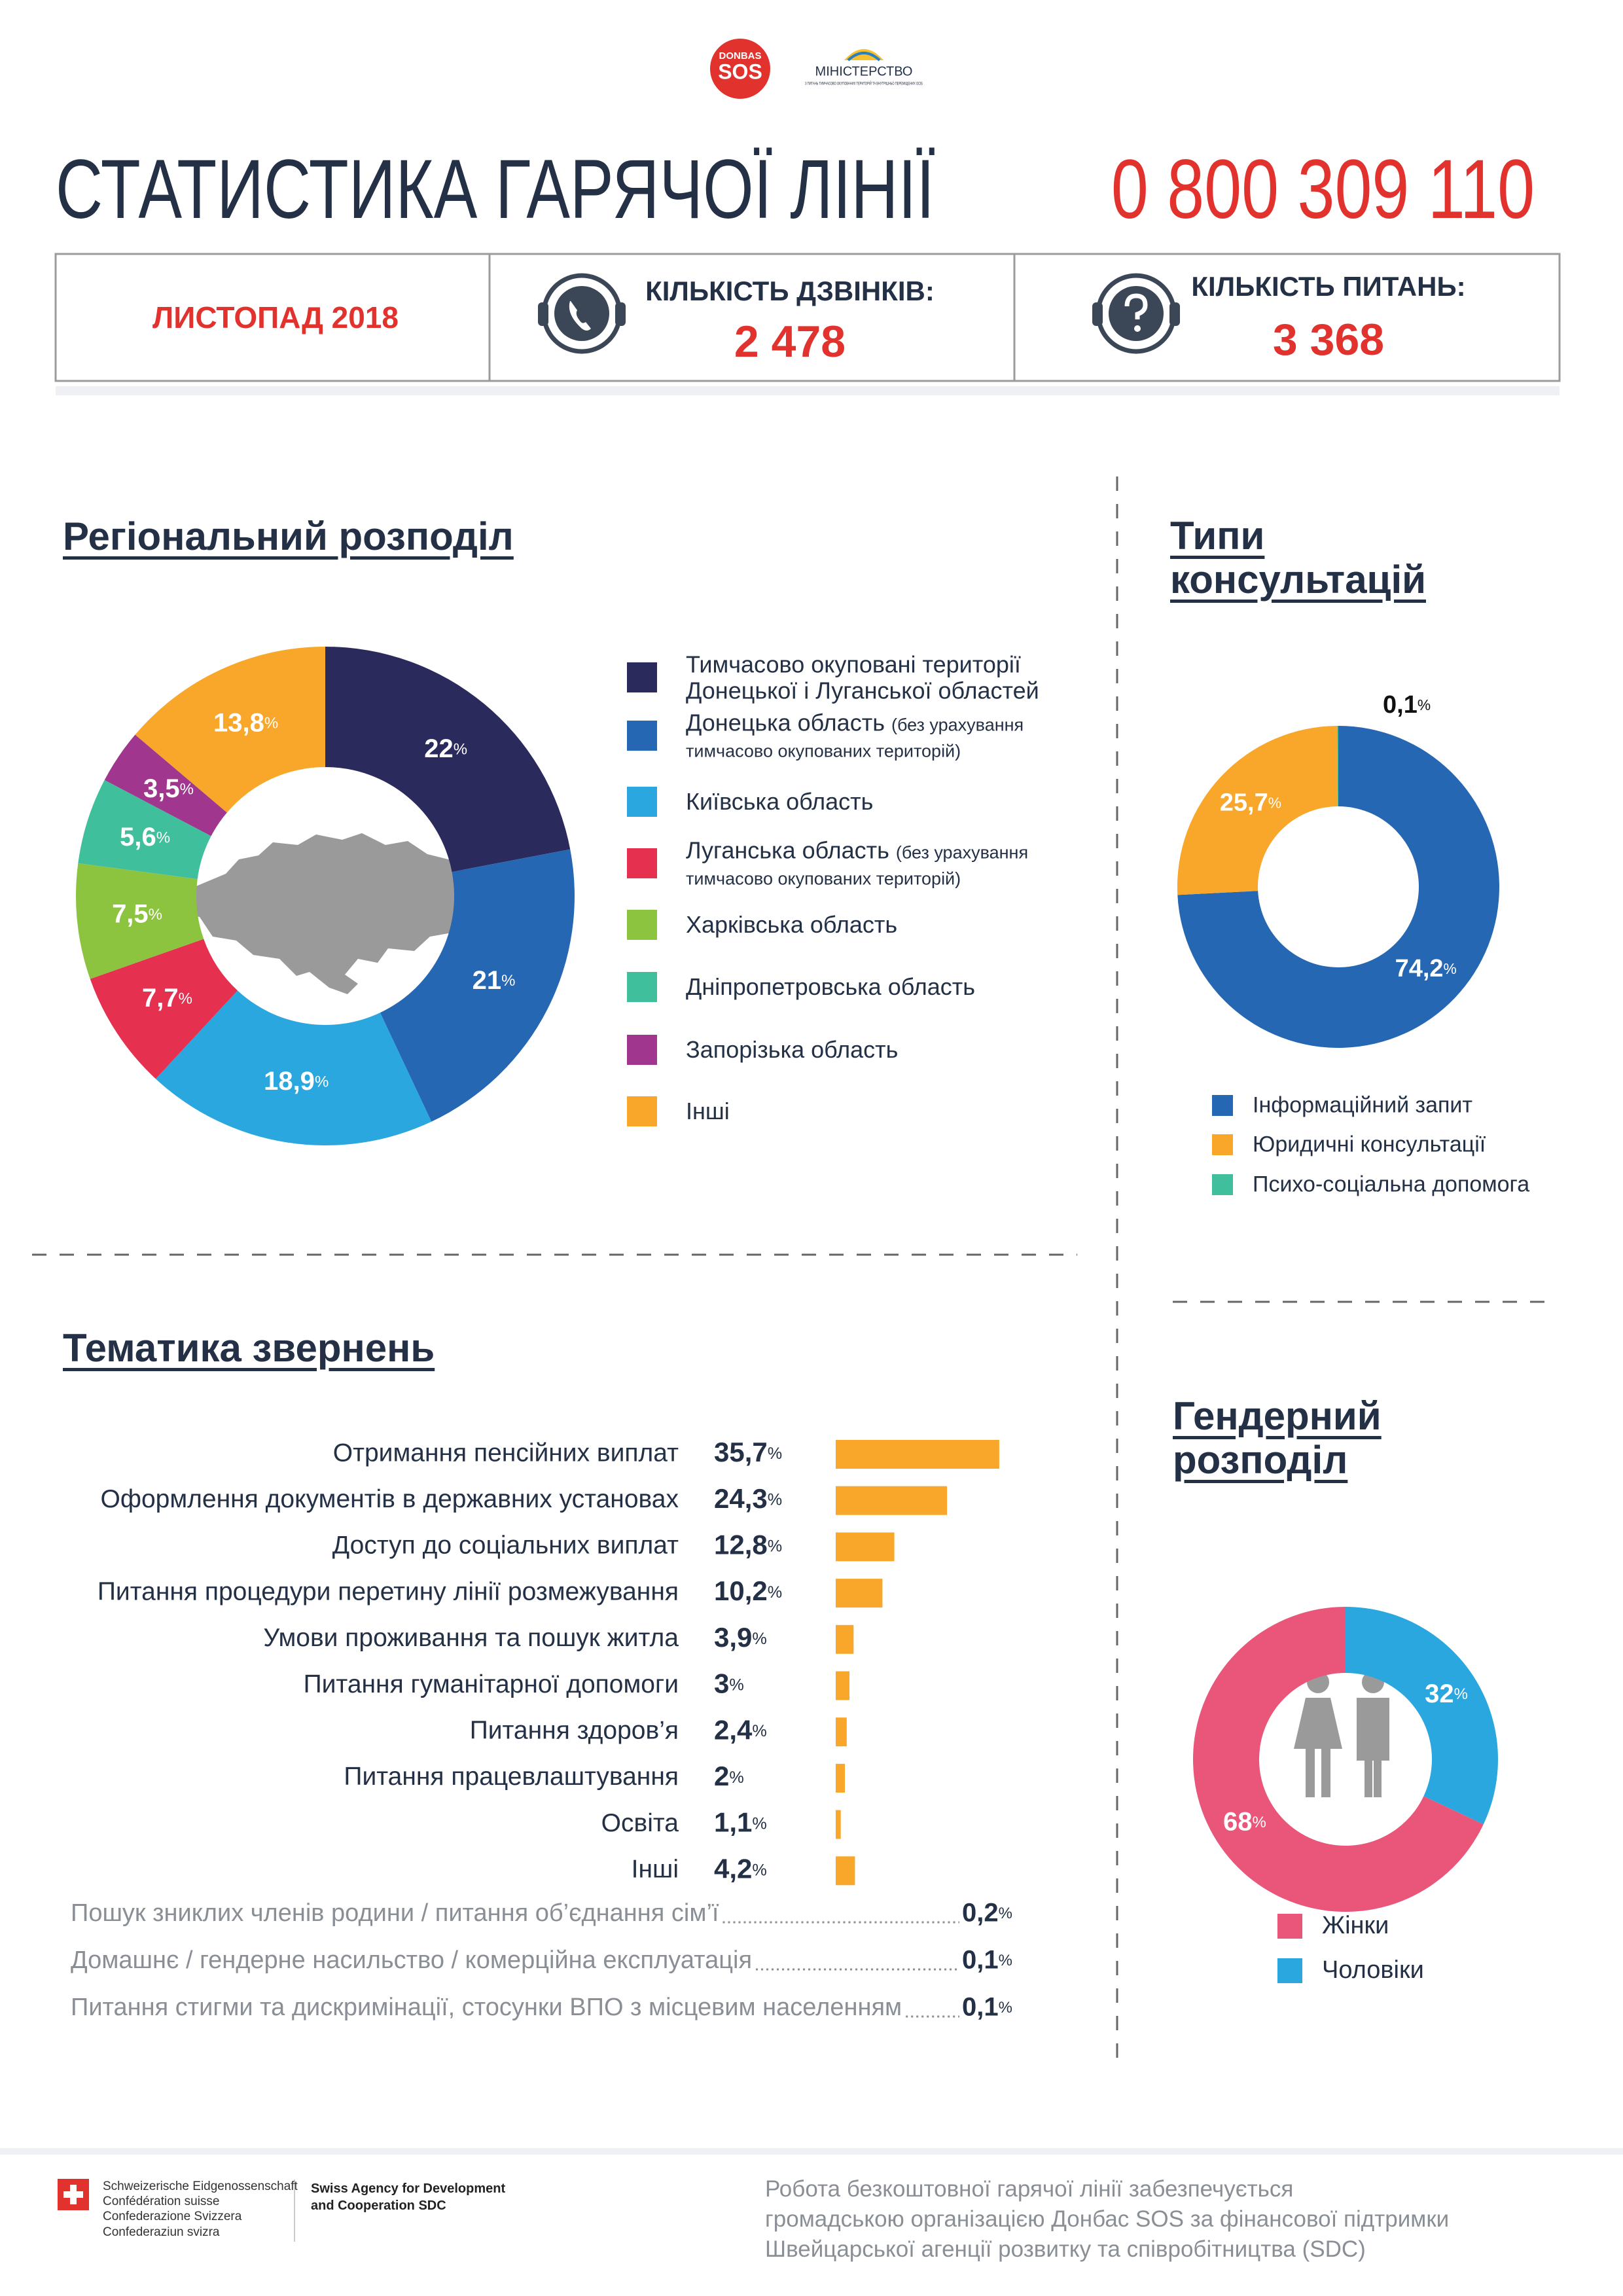 This screenshot has height=2296, width=1623. I want to click on legend-item: Інформаційний запит, so click(1436, 1105).